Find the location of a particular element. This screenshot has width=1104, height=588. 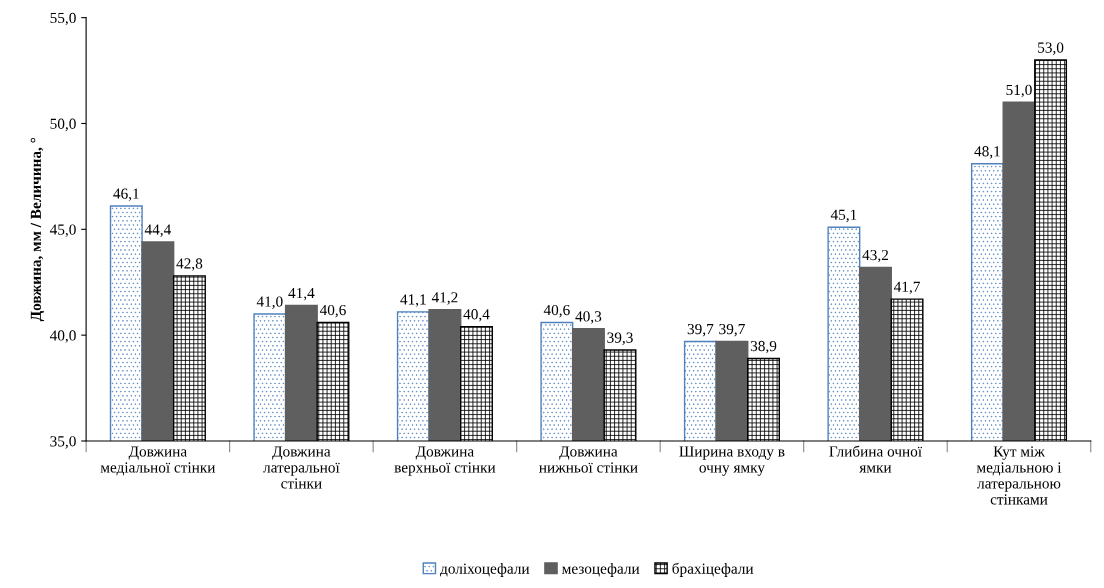

x-tick-label: Довжина латеральної стінки is located at coordinates (301, 467).